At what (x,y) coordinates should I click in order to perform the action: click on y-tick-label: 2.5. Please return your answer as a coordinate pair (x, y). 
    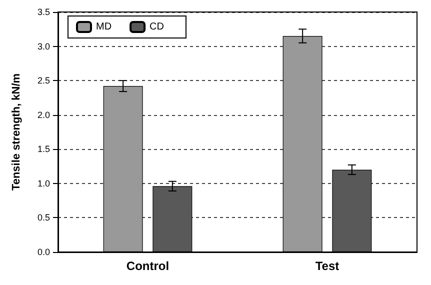
    Looking at the image, I should click on (43, 81).